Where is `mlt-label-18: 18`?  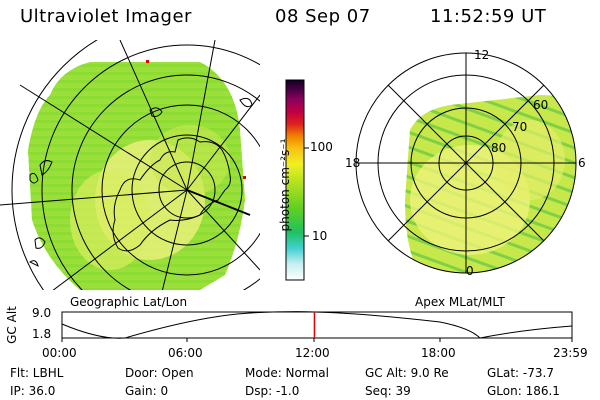
mlt-label-18: 18 is located at coordinates (353, 163).